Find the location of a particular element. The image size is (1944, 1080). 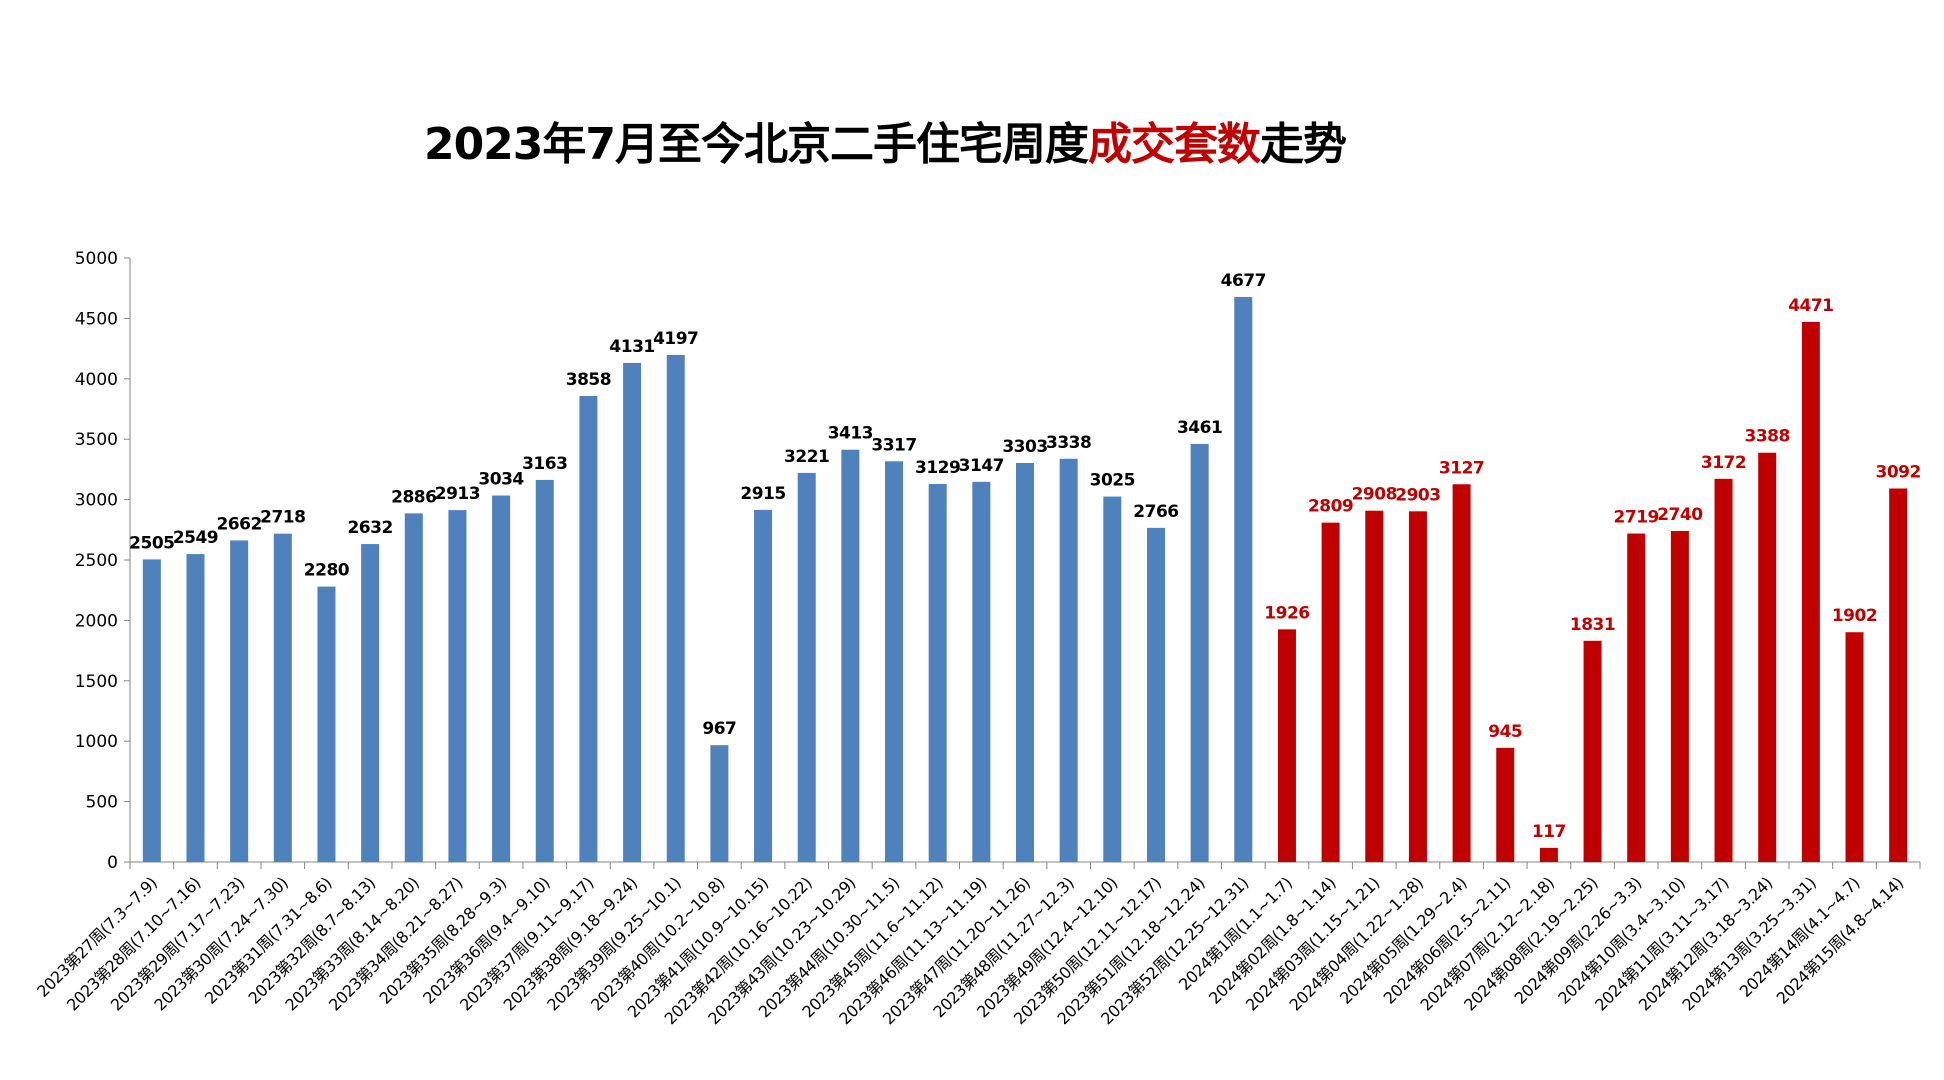

data-label: 2740 is located at coordinates (1680, 515).